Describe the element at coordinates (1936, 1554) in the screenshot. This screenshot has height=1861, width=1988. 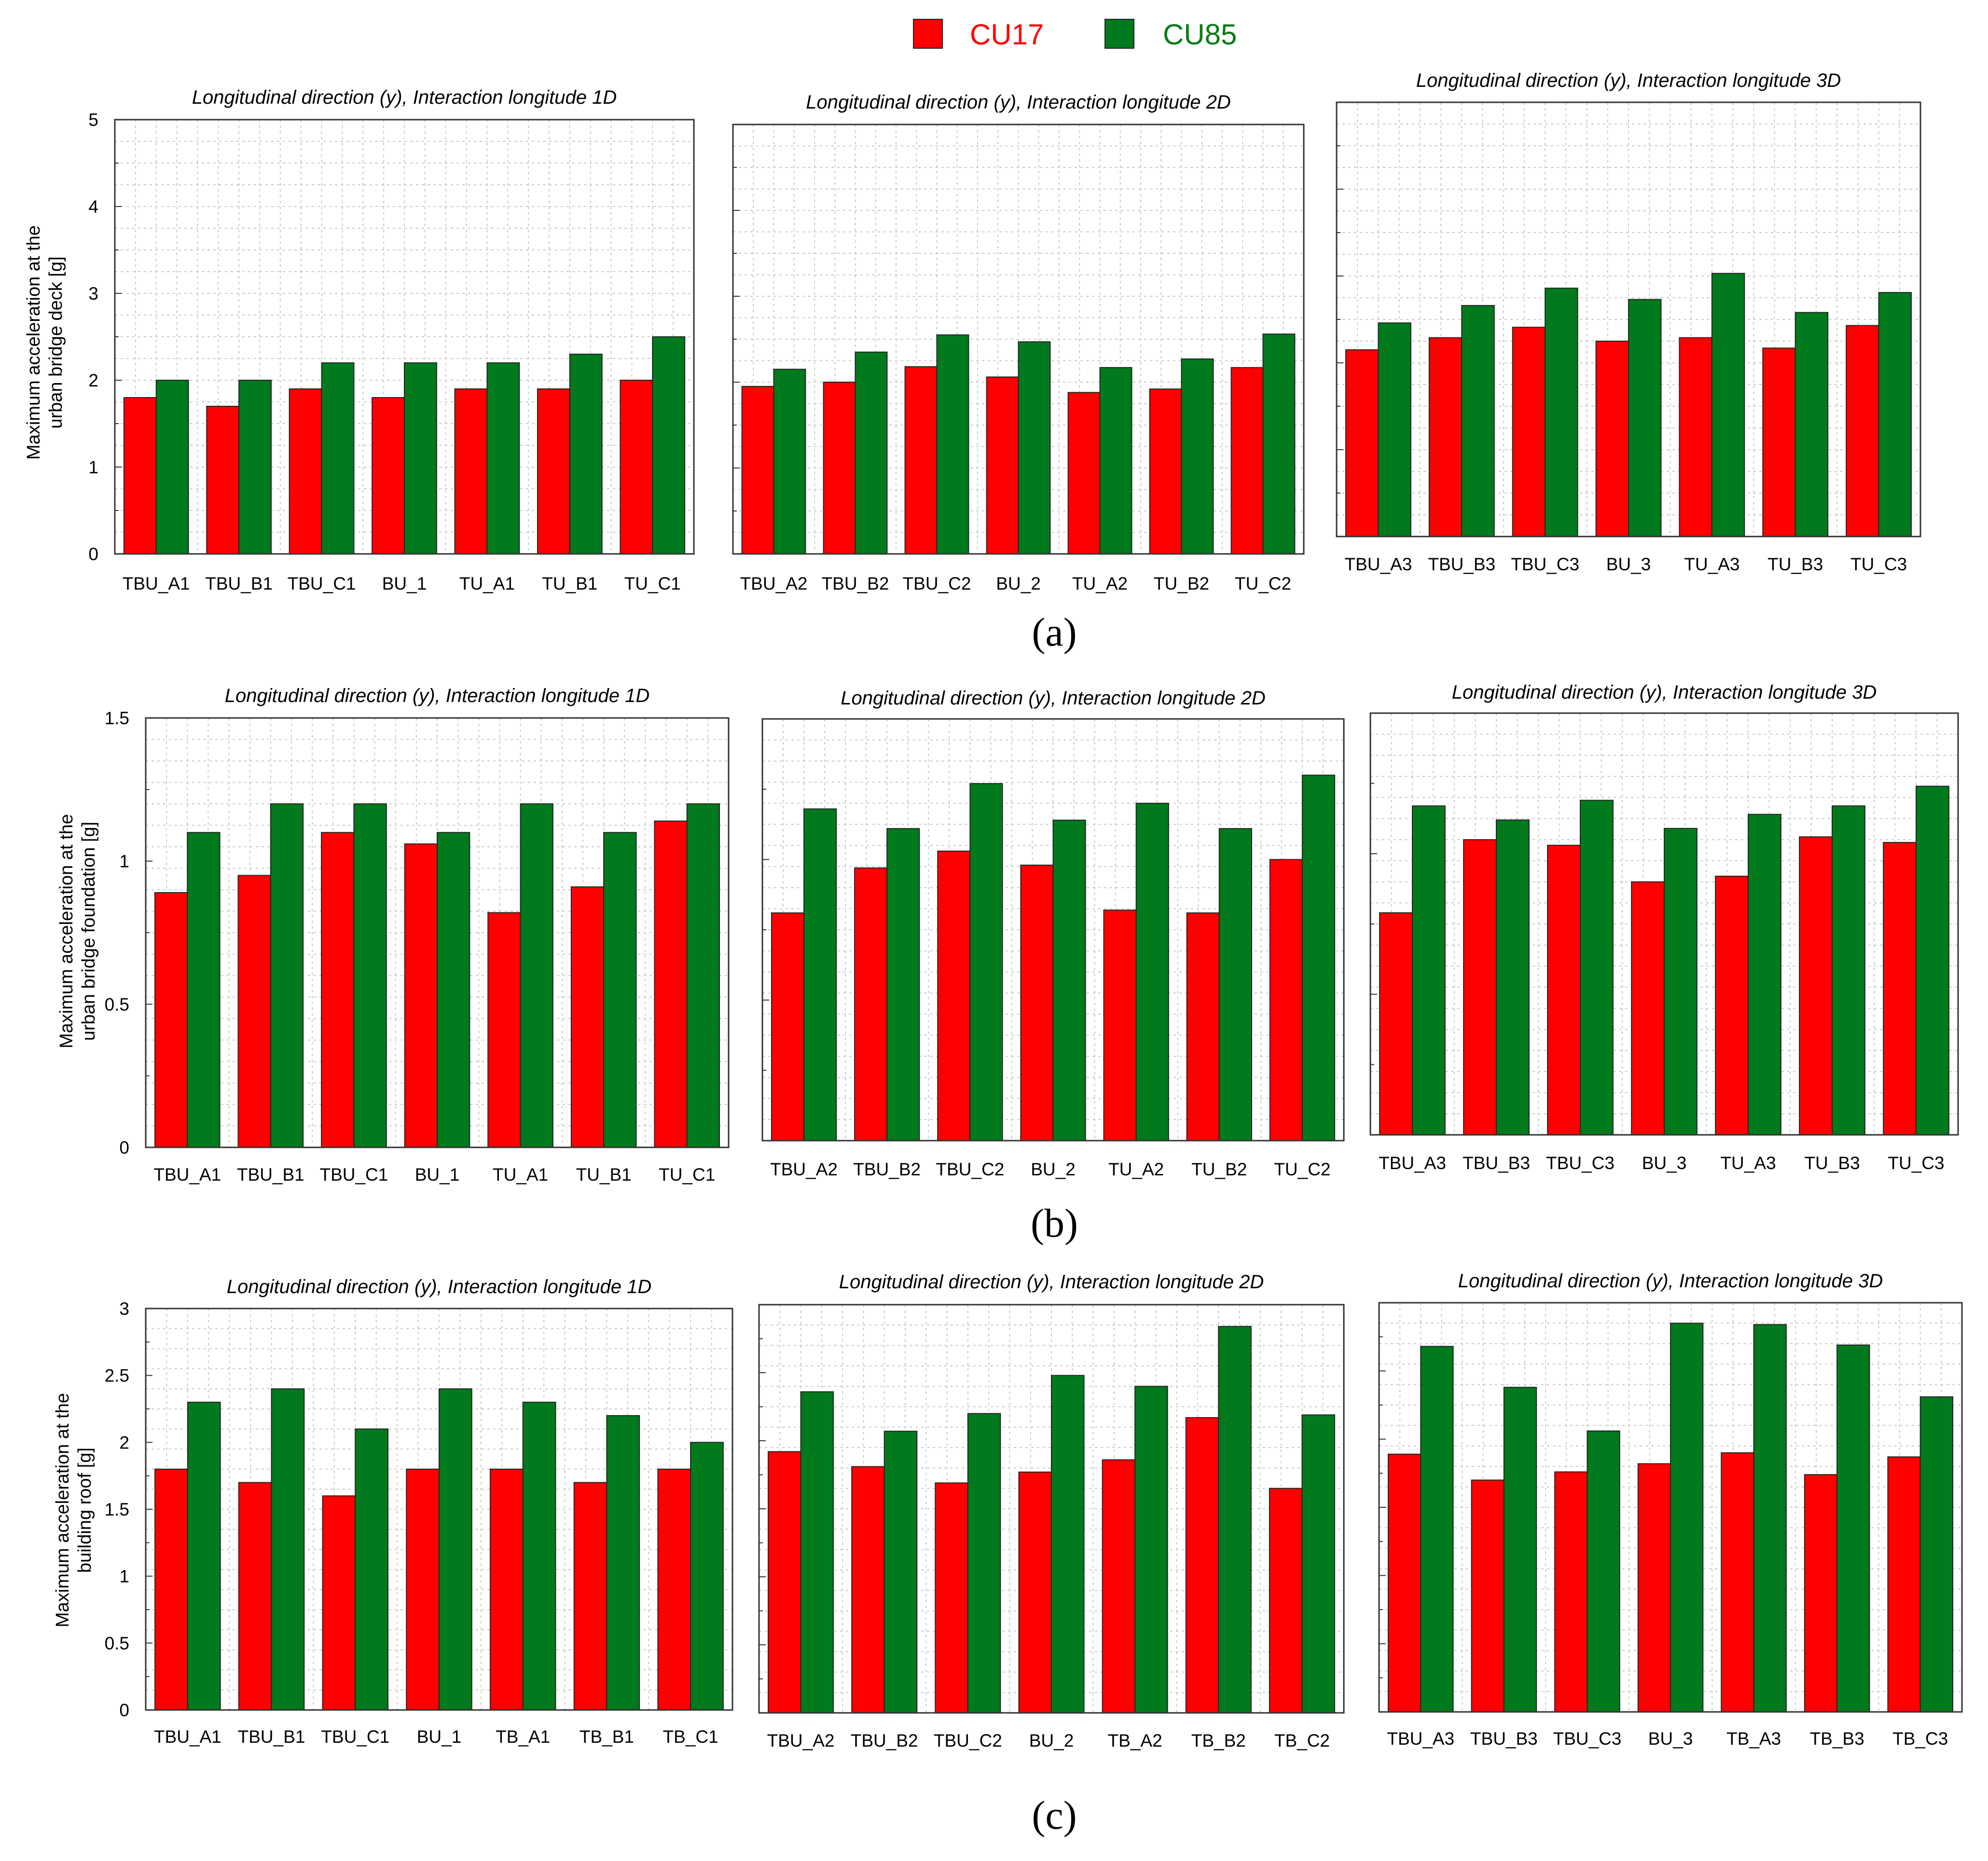
I see `bar-cu85-tb_c3` at that location.